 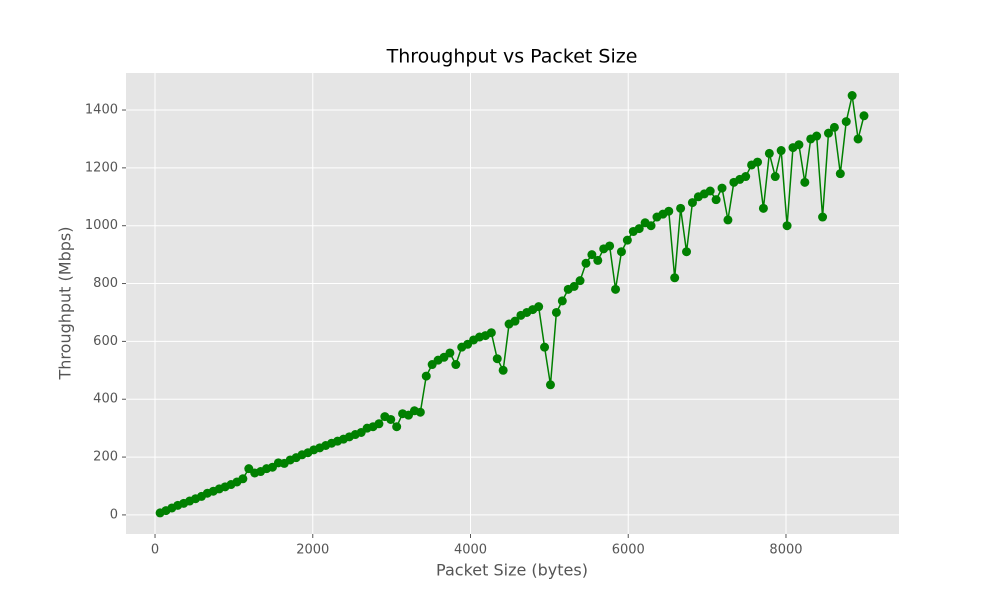 I want to click on y-tick-label: 200, so click(x=105, y=457).